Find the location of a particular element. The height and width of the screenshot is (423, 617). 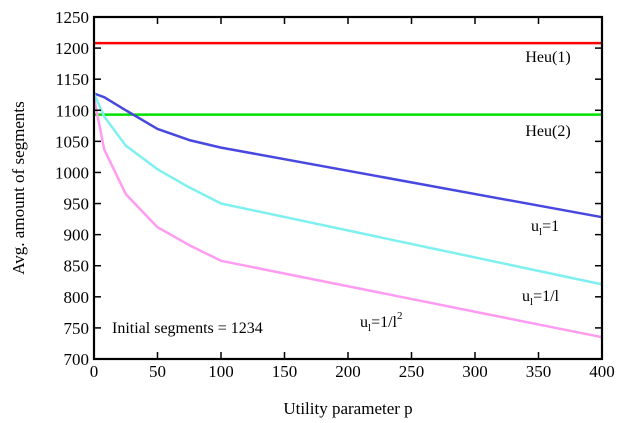

u3-subscript: l is located at coordinates (369, 328).